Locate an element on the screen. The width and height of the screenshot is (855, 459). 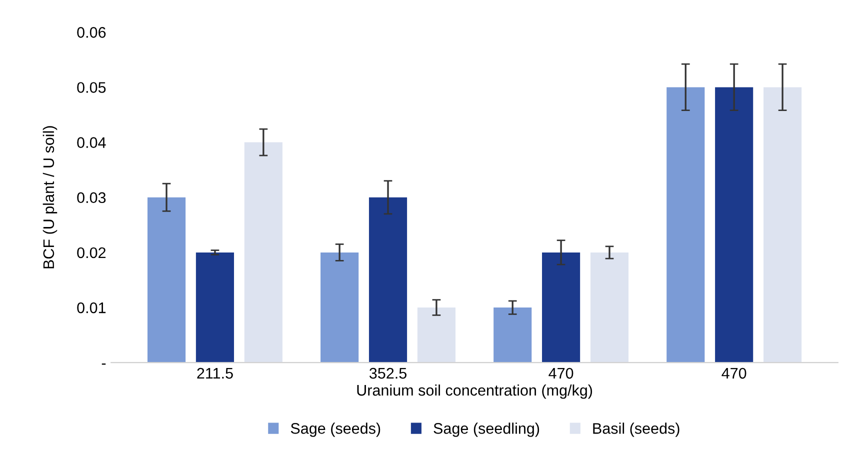
x-tick-label: 211.5 is located at coordinates (215, 373).